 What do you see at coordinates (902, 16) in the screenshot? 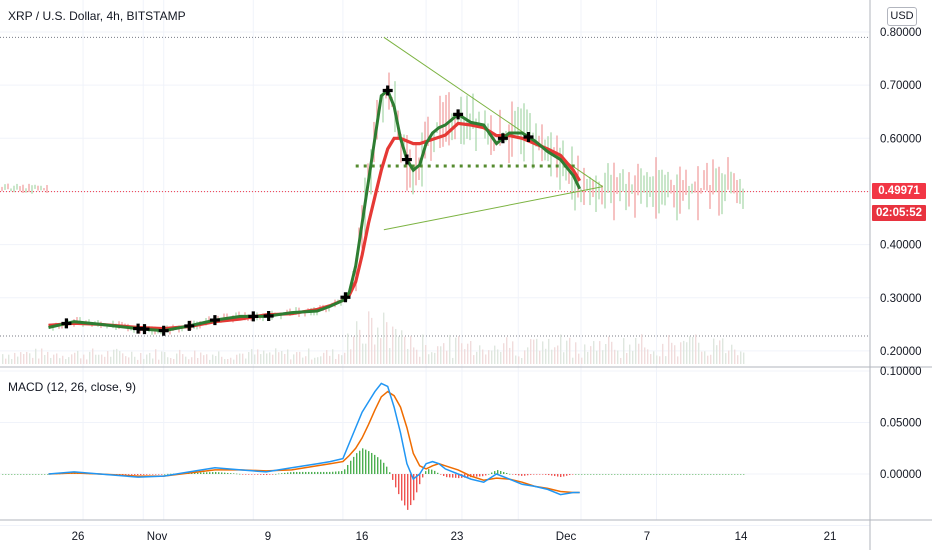
I see `currency-button: USD` at bounding box center [902, 16].